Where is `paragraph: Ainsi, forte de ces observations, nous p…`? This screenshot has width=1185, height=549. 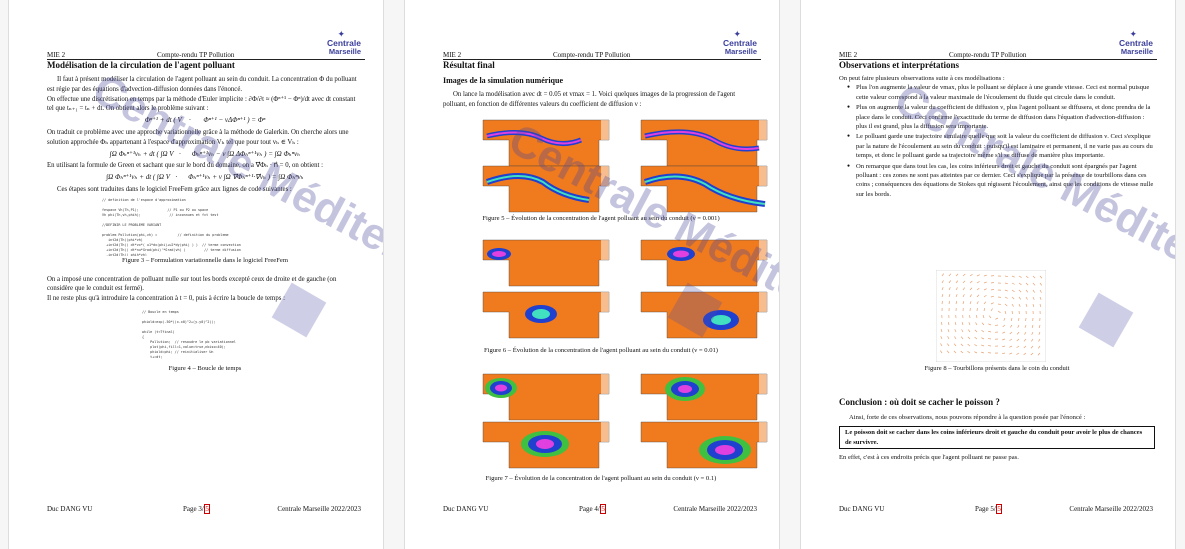 paragraph: Ainsi, forte de ces observations, nous p… is located at coordinates (967, 417).